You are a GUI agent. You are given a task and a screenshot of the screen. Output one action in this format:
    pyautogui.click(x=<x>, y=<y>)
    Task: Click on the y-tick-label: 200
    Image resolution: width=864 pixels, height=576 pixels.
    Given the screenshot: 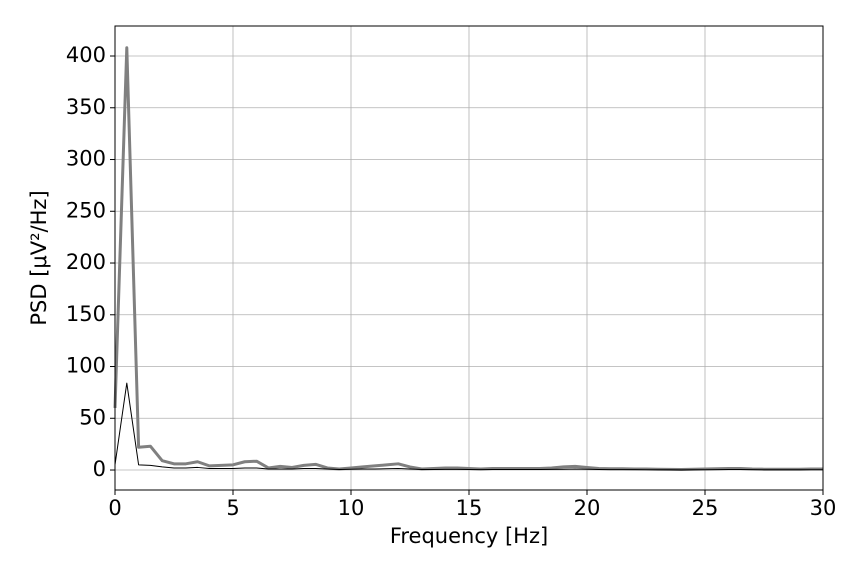 What is the action you would take?
    pyautogui.click(x=86, y=262)
    